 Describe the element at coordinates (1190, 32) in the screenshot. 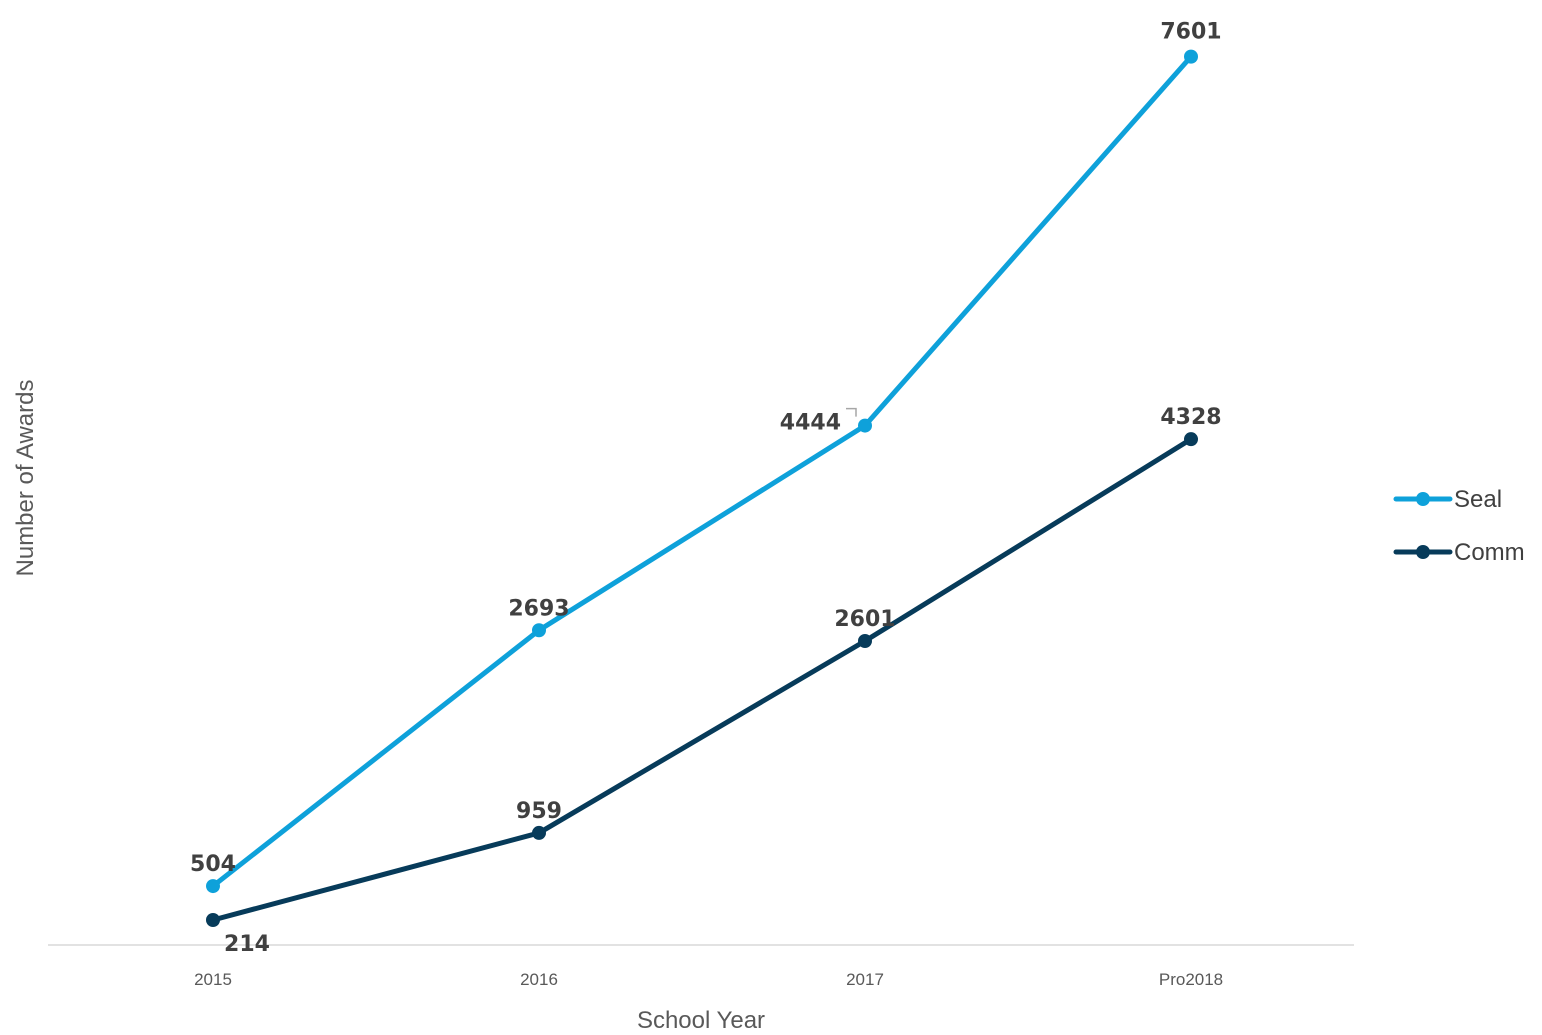

I see `data-label-seal: 7601` at that location.